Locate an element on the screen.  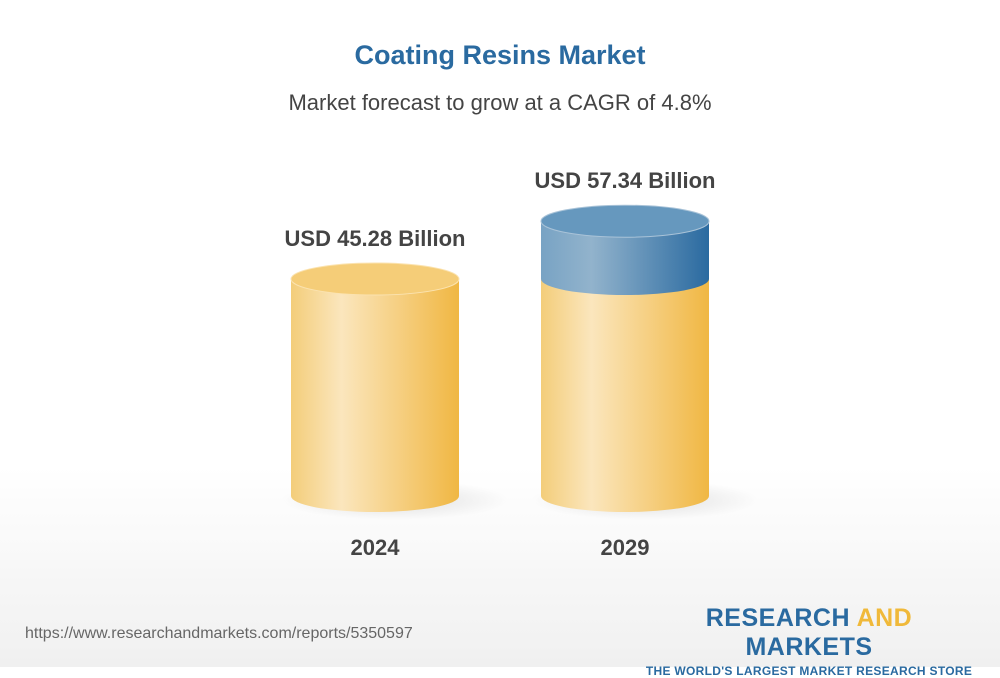
data-label: USD 45.28 Billion is located at coordinates (375, 238).